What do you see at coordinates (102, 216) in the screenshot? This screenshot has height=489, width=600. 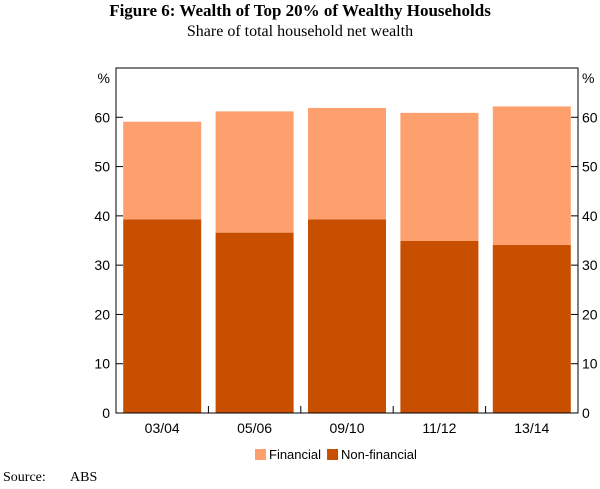 I see `y-tick-label-left-4: 40` at bounding box center [102, 216].